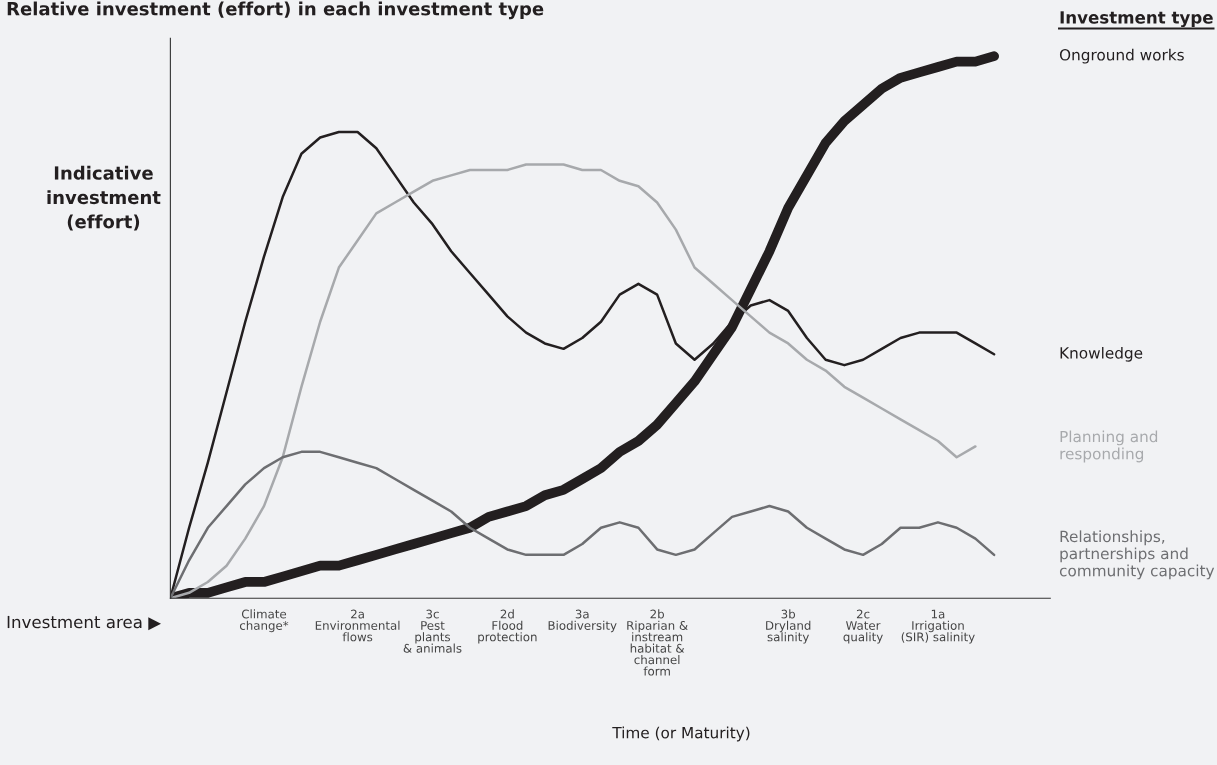 Image resolution: width=1217 pixels, height=765 pixels. Describe the element at coordinates (657, 642) in the screenshot. I see `x-tick-label: 2b Riparian & instream habitat & channel form` at that location.